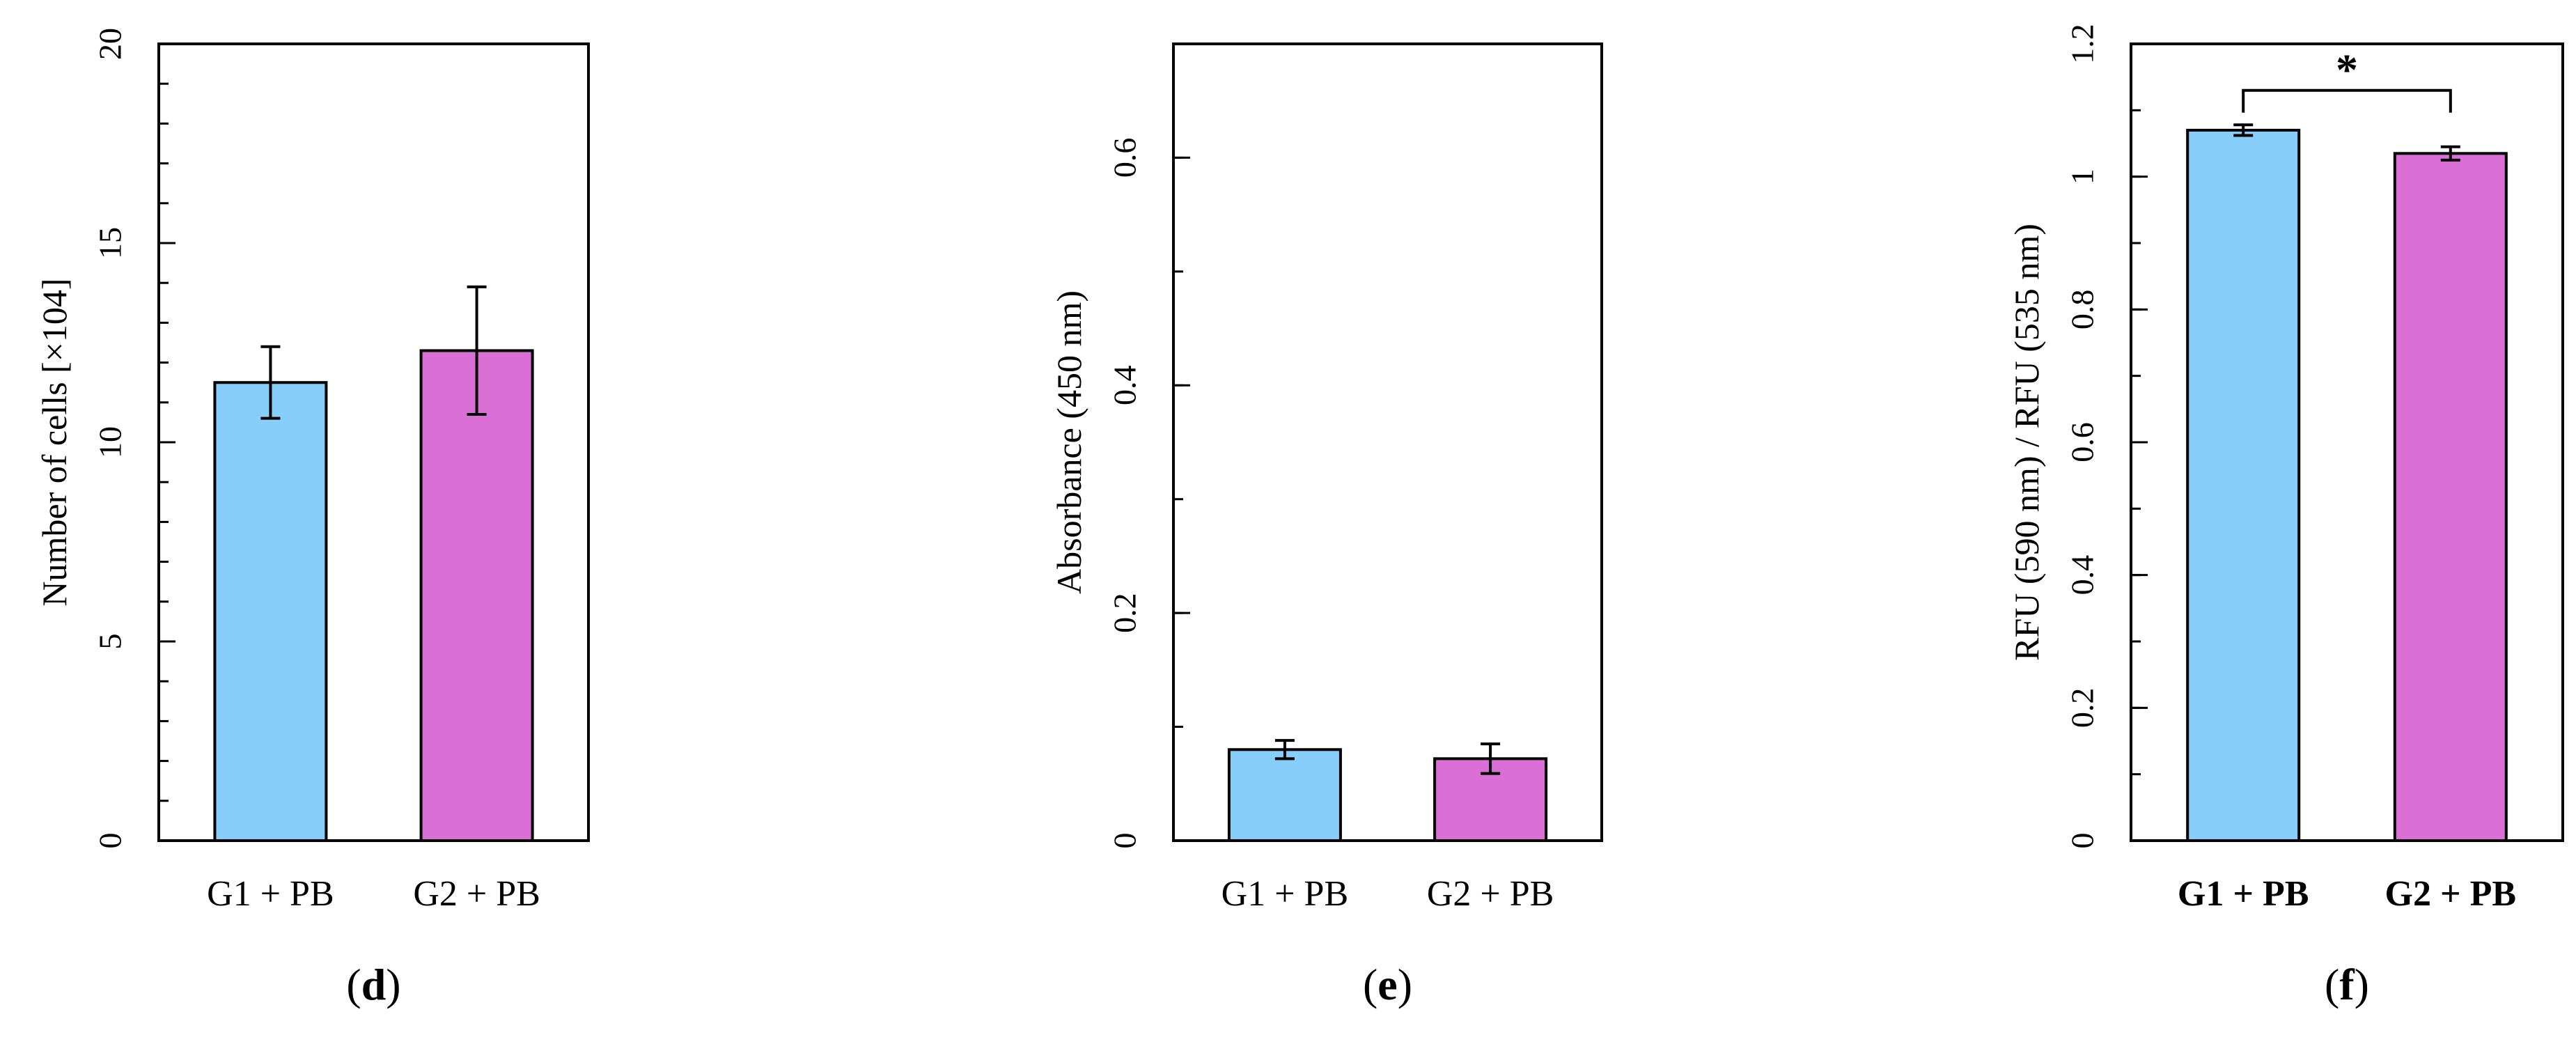 The height and width of the screenshot is (1044, 2576). I want to click on panel-label-letter: d, so click(374, 984).